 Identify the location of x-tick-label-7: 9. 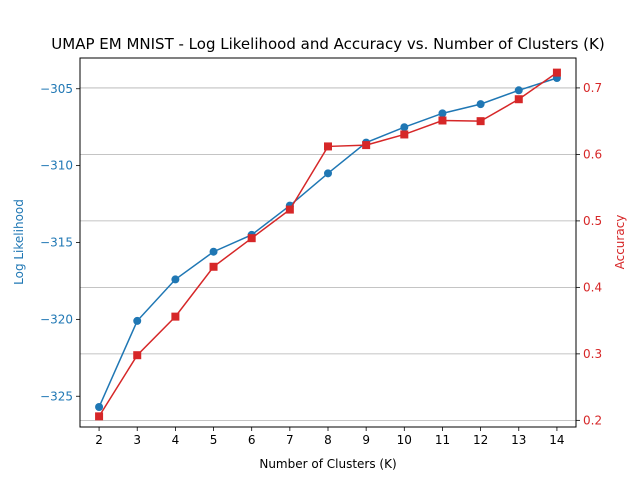
(366, 440).